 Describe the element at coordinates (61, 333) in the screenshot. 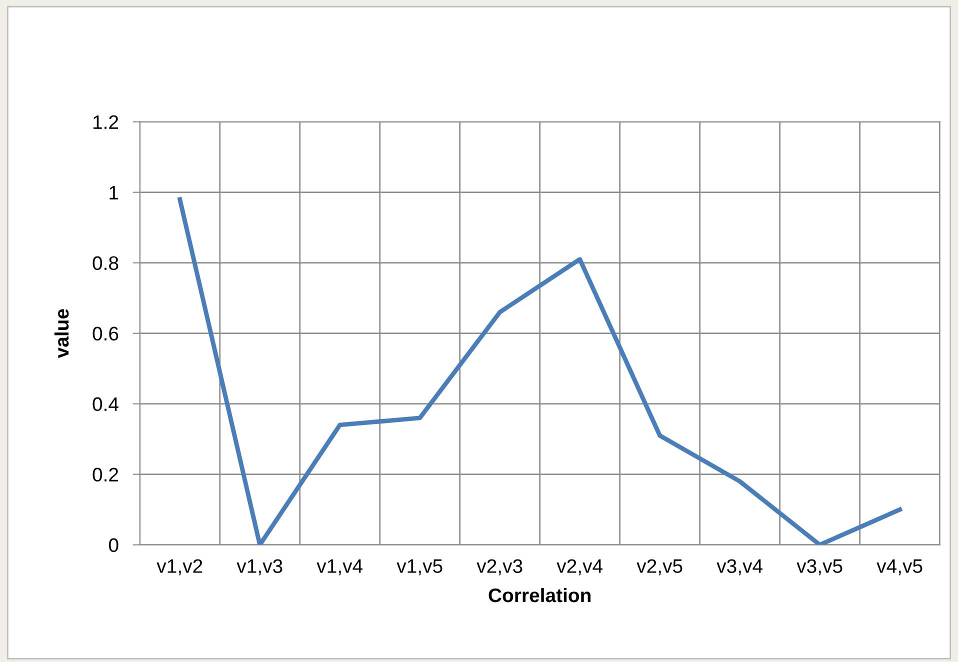

I see `y-axis-title: value` at that location.